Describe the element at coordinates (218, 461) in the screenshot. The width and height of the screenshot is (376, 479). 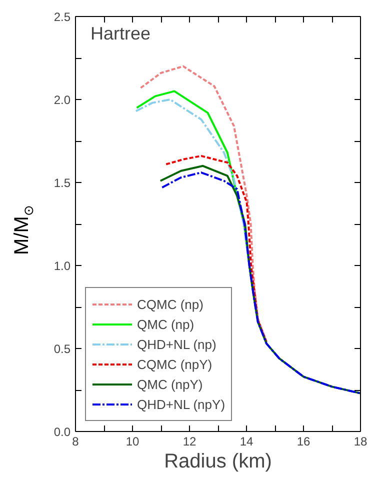
I see `x-axis-title: Radius (km)` at that location.